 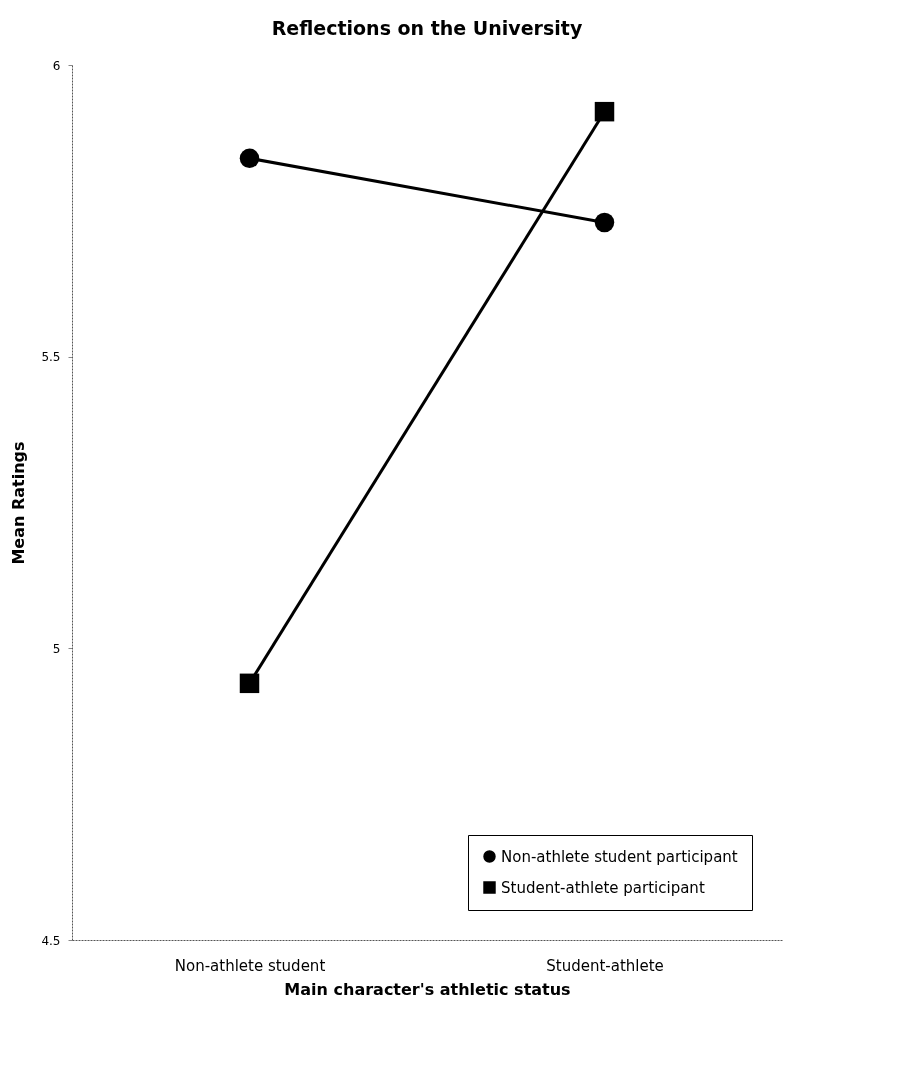 I want to click on x-tick-label: Student-athlete, so click(x=605, y=965).